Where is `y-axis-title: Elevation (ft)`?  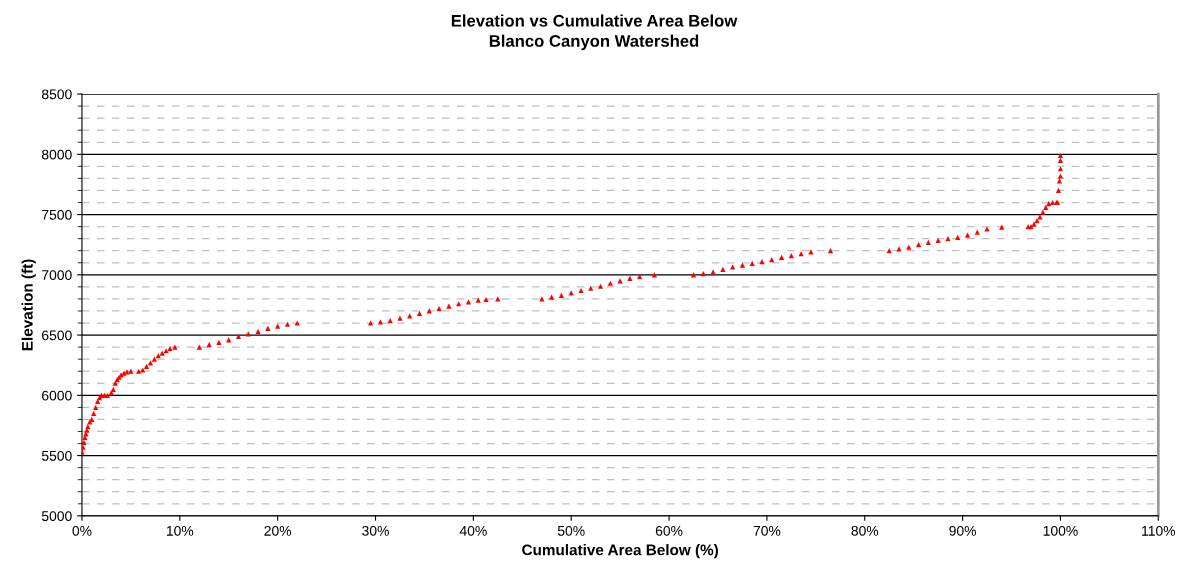 y-axis-title: Elevation (ft) is located at coordinates (28, 305).